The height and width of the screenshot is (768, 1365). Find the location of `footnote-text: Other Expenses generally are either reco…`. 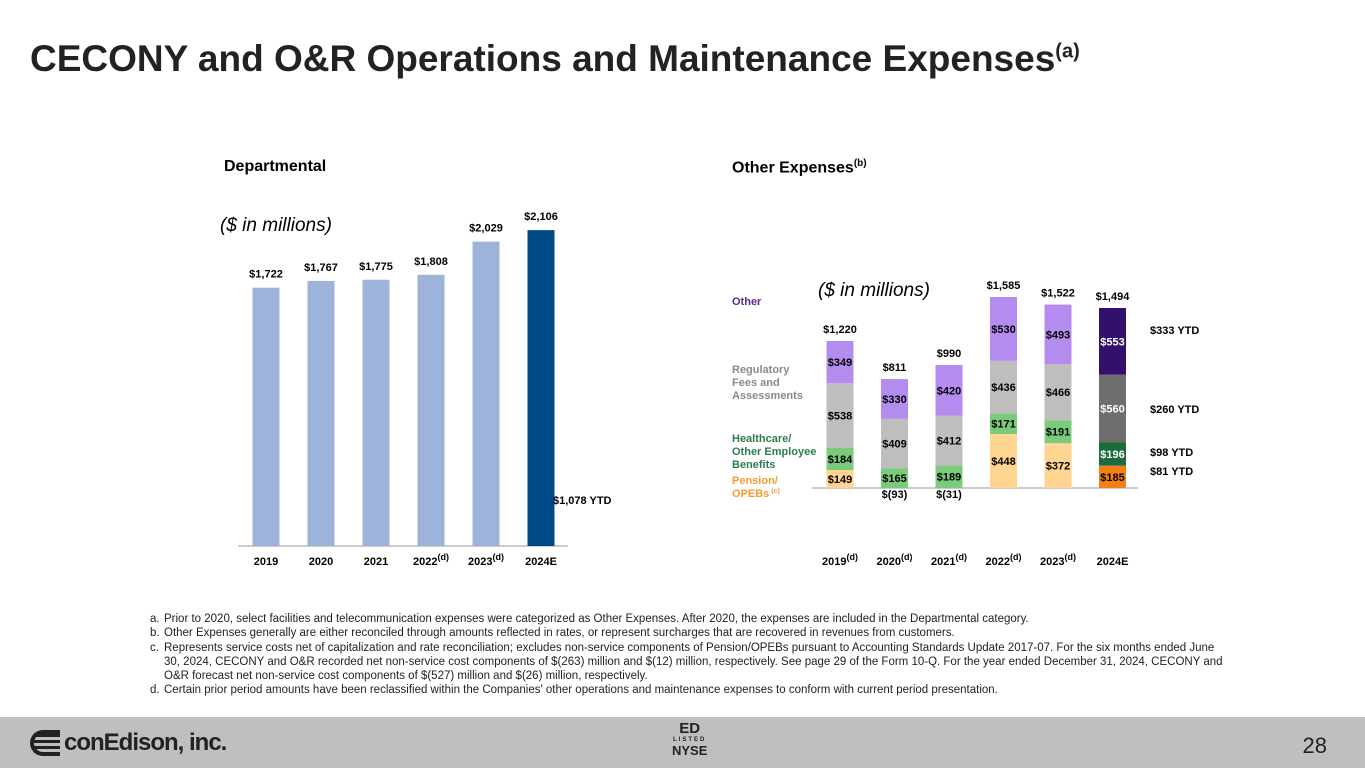

footnote-text: Other Expenses generally are either reco… is located at coordinates (559, 633).